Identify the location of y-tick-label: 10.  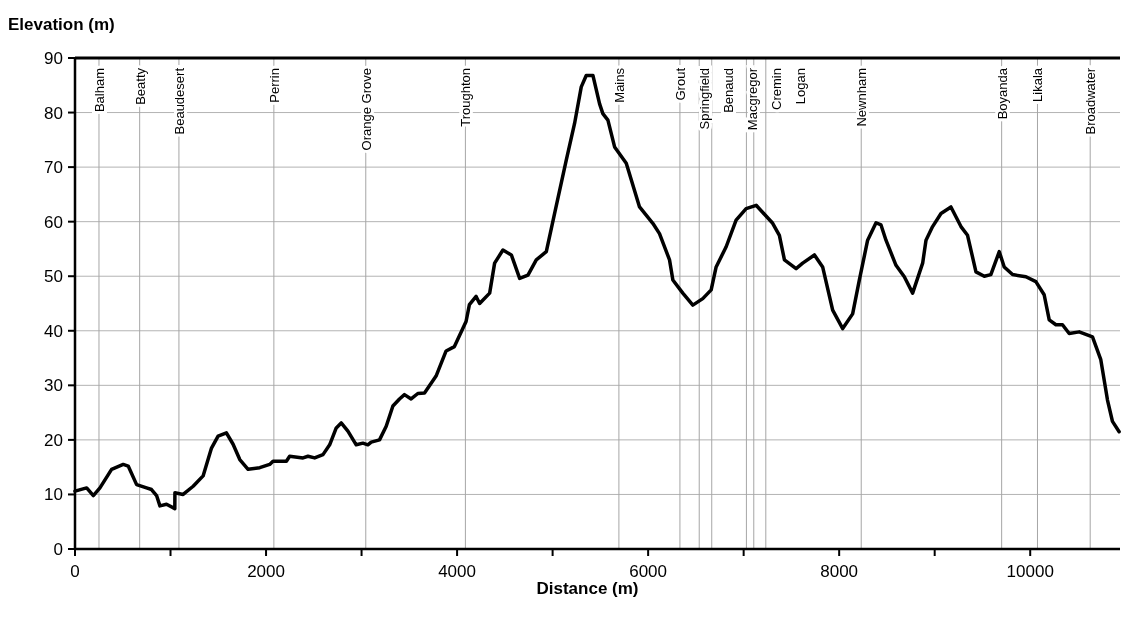
(53, 495).